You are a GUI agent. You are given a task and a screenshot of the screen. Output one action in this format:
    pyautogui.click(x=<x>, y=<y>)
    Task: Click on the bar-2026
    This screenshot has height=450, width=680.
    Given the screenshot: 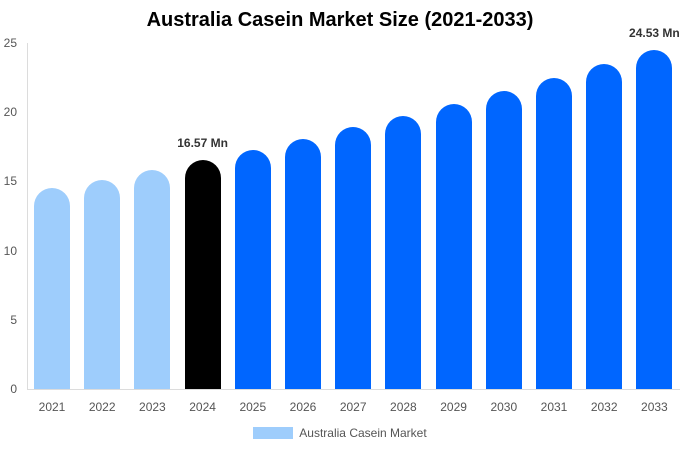 What is the action you would take?
    pyautogui.click(x=303, y=263)
    